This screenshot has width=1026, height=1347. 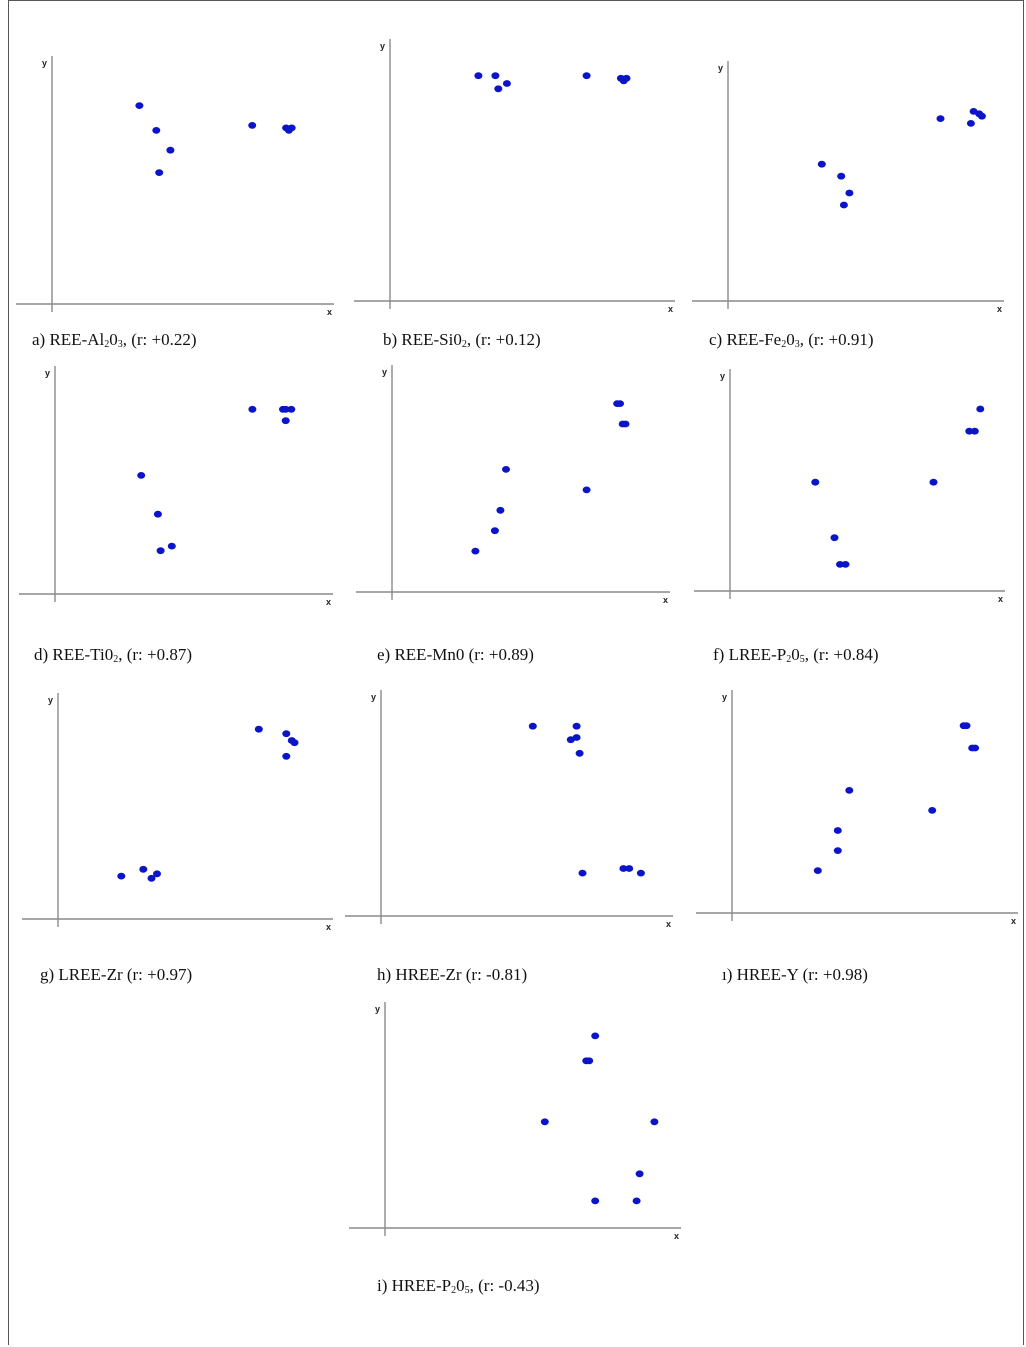 What do you see at coordinates (760, 974) in the screenshot?
I see `caption-prefix: ı) HREE-Y` at bounding box center [760, 974].